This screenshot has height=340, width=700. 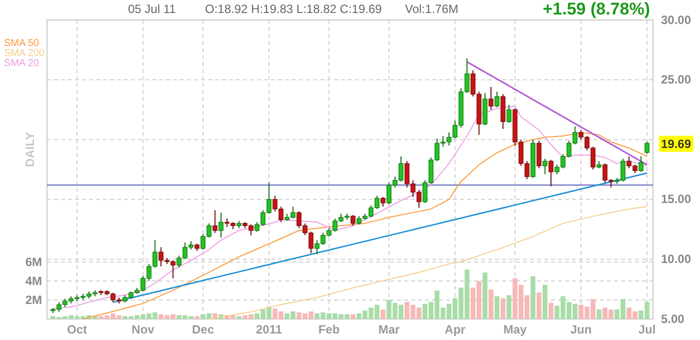 What do you see at coordinates (647, 329) in the screenshot?
I see `x-tick-label: Jul` at bounding box center [647, 329].